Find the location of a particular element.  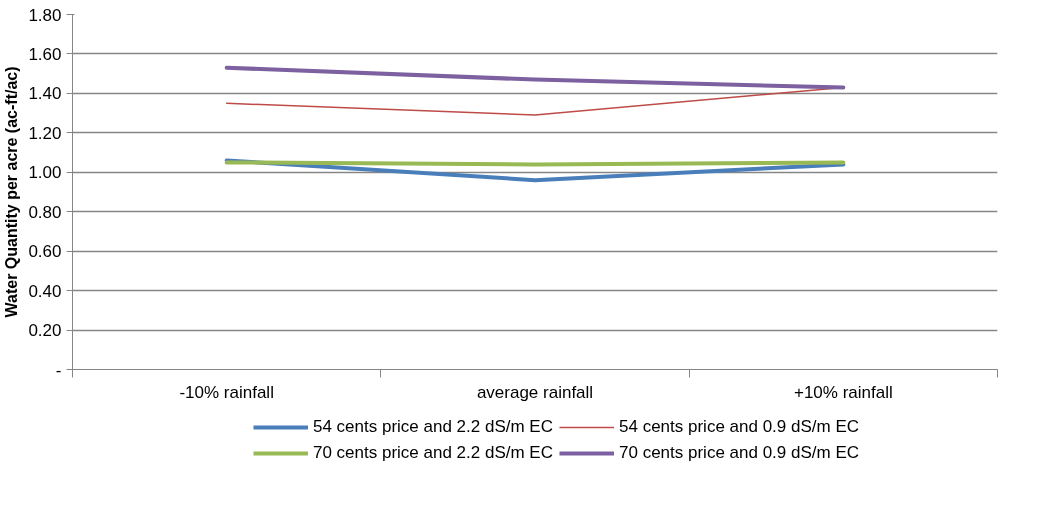

y-tick-label: 1.80 is located at coordinates (45, 15).